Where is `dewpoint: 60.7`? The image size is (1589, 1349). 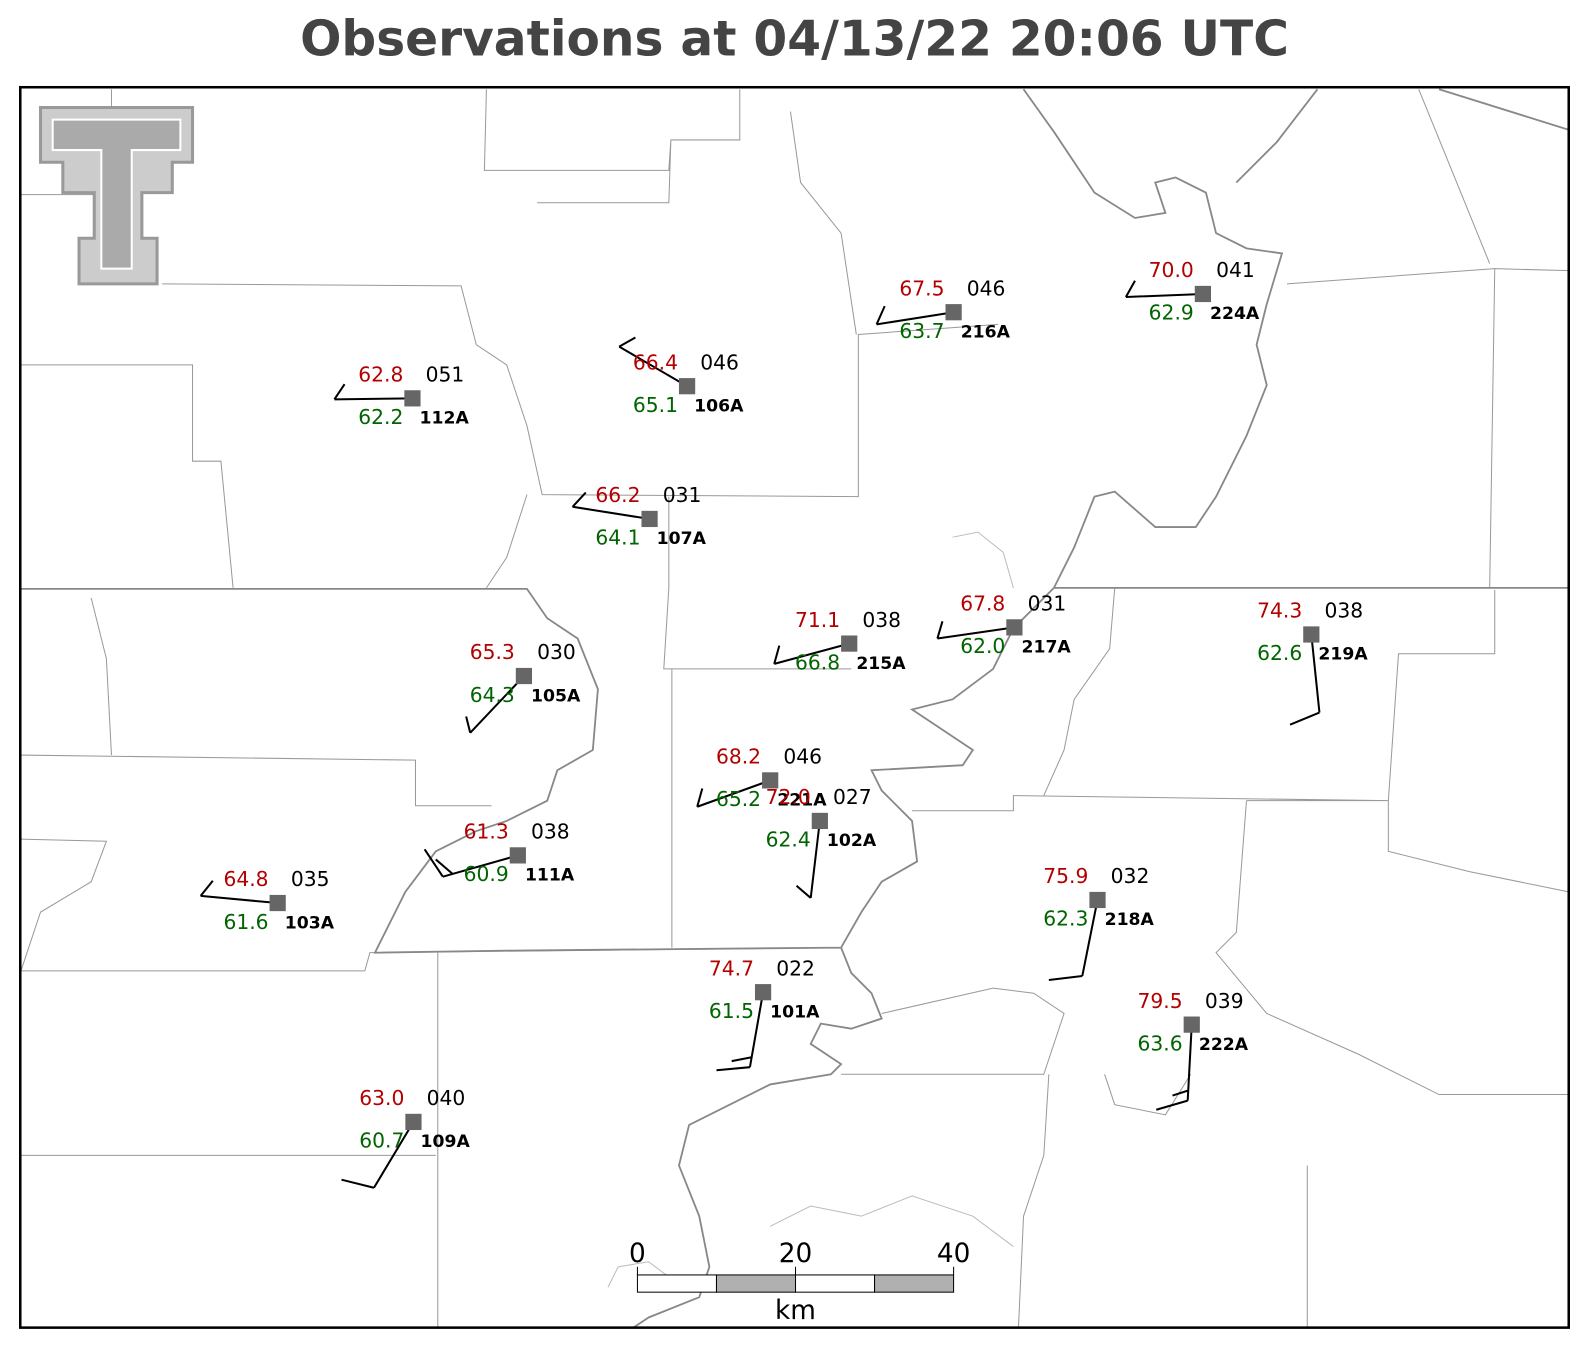
dewpoint: 60.7 is located at coordinates (381, 1141).